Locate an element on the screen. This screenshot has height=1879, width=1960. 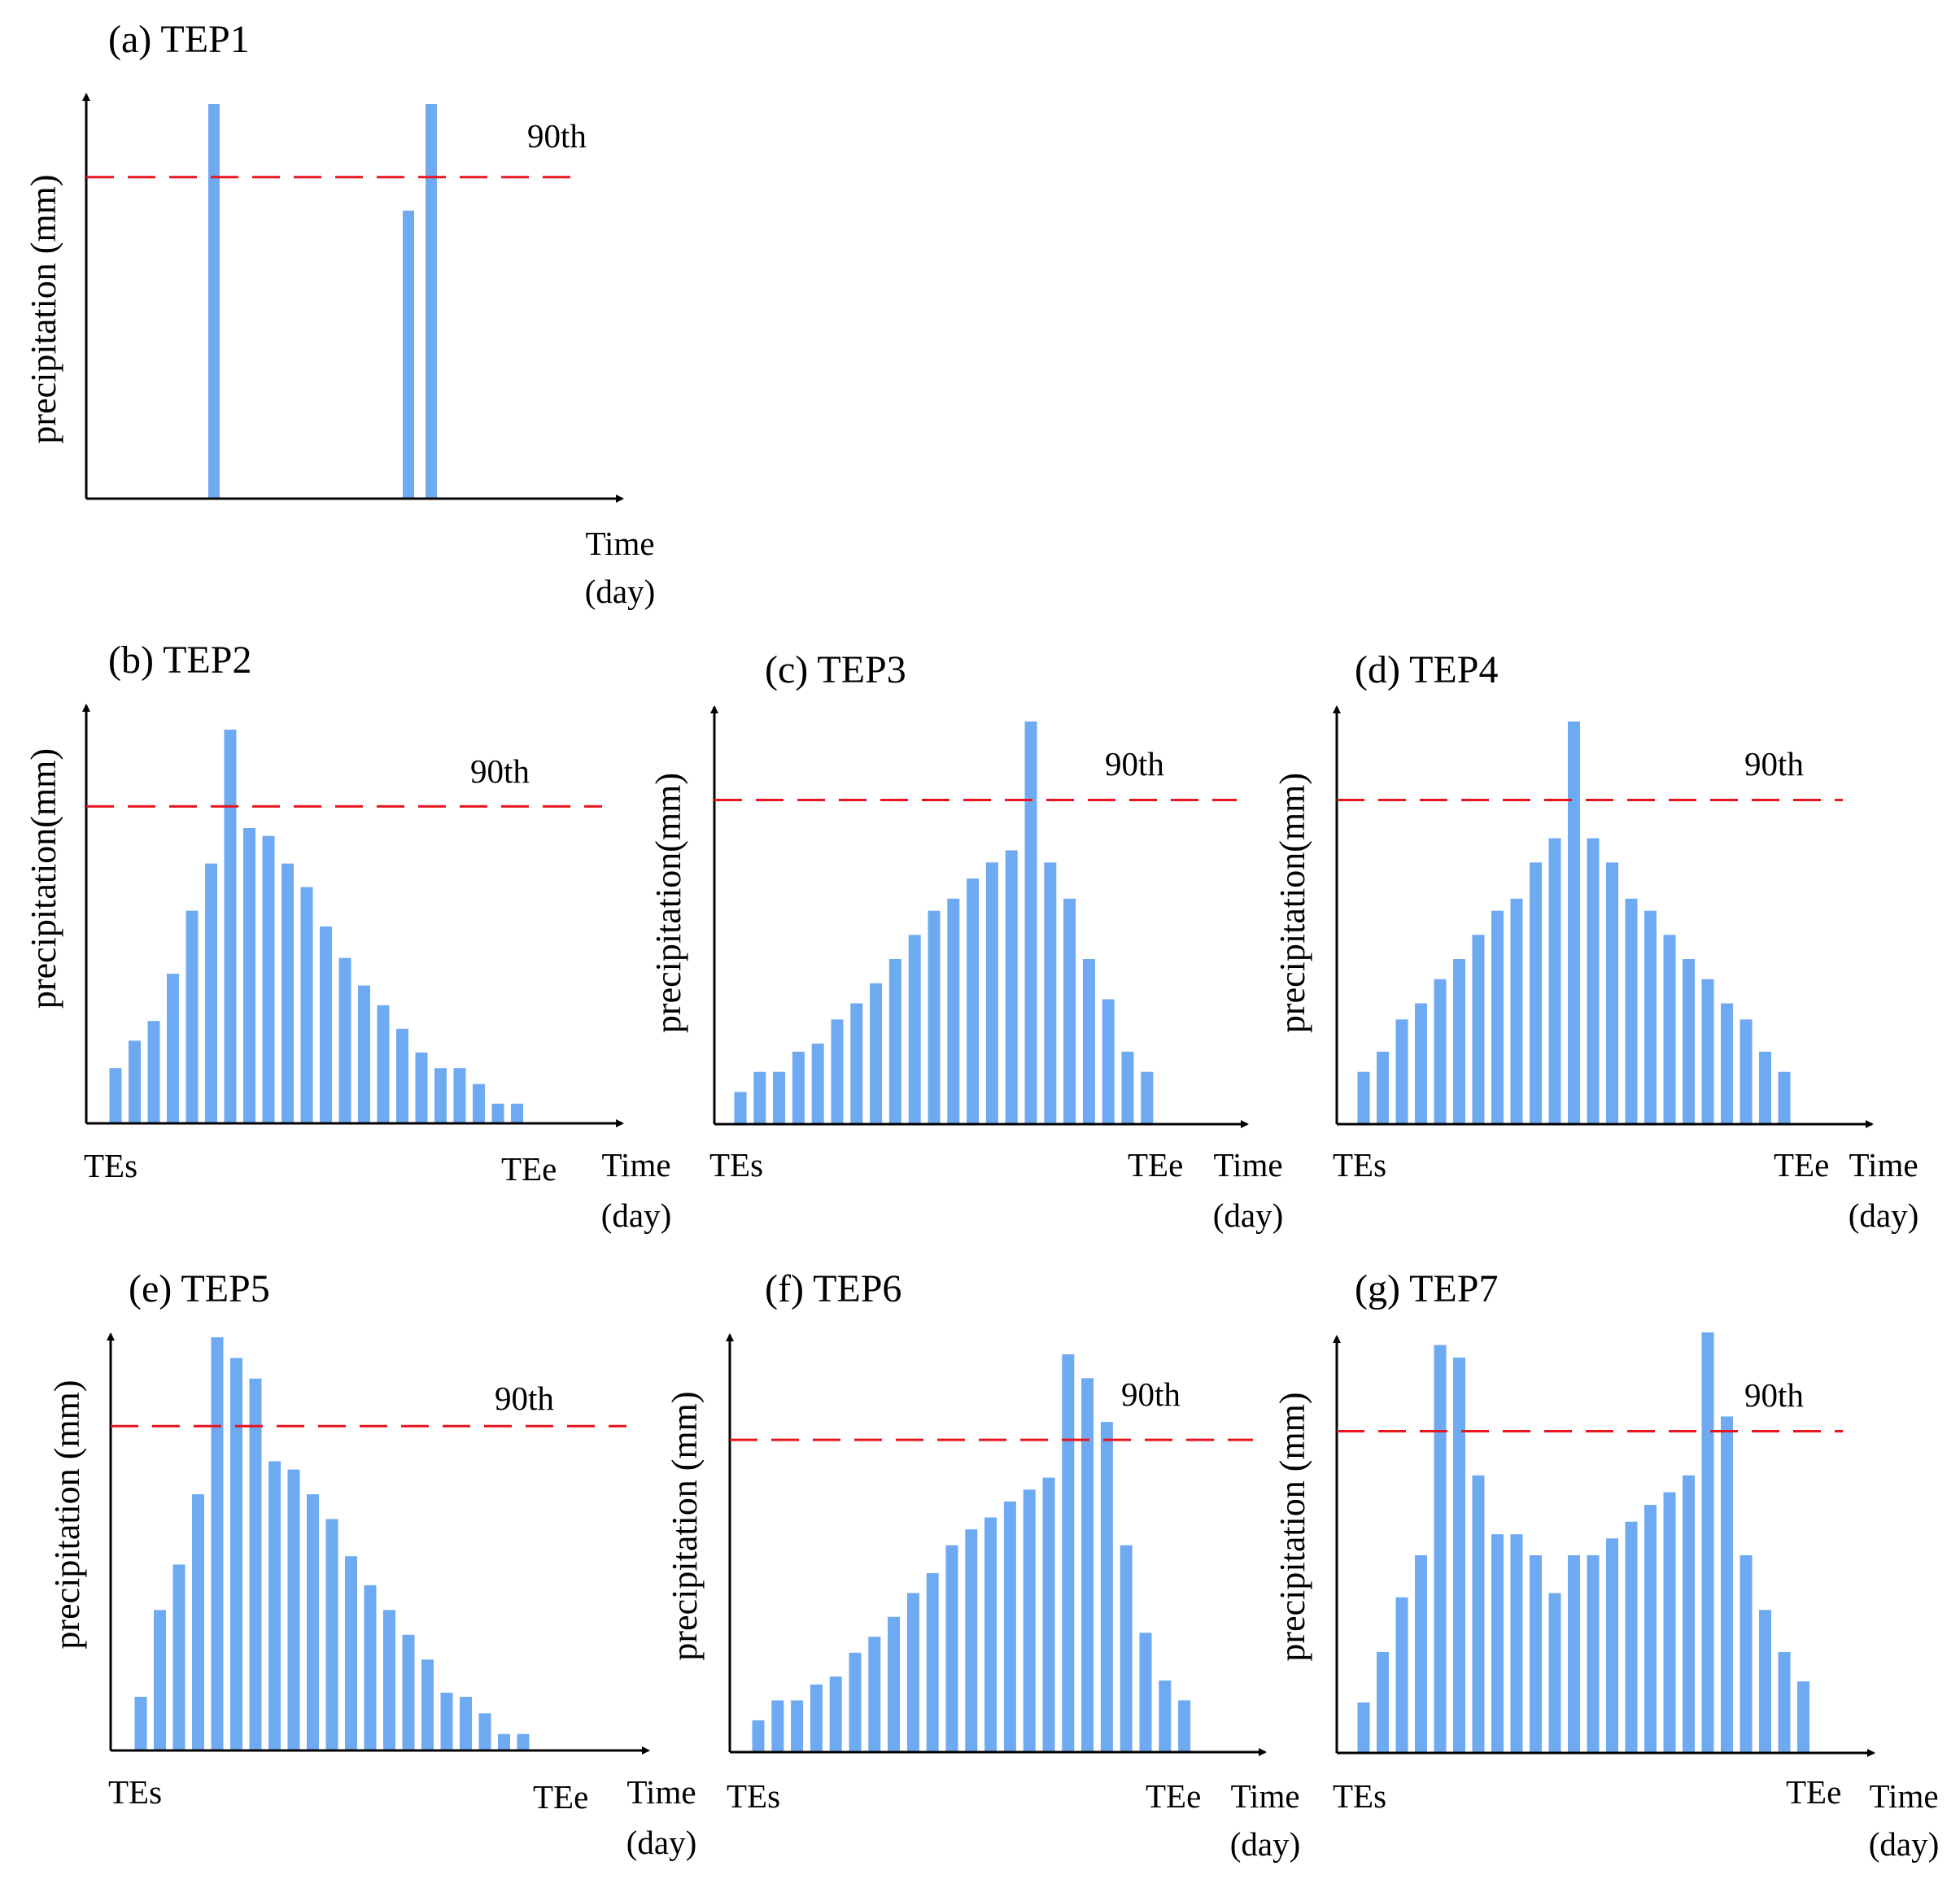
panel-title: (e) TEP5 is located at coordinates (199, 1288).